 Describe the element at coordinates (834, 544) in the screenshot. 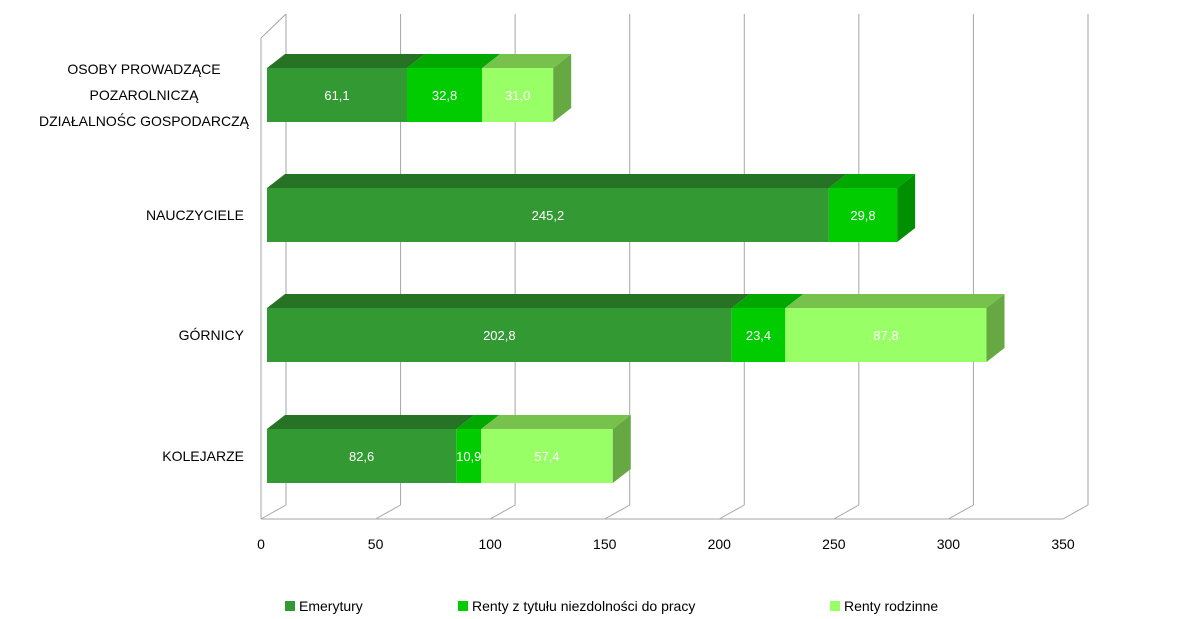

I see `x-tick-label: 250` at that location.